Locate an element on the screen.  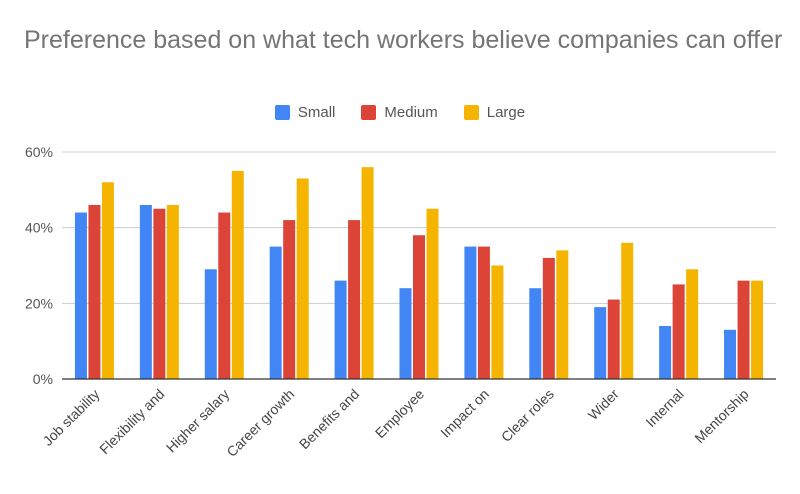
legend-label: Large is located at coordinates (506, 112).